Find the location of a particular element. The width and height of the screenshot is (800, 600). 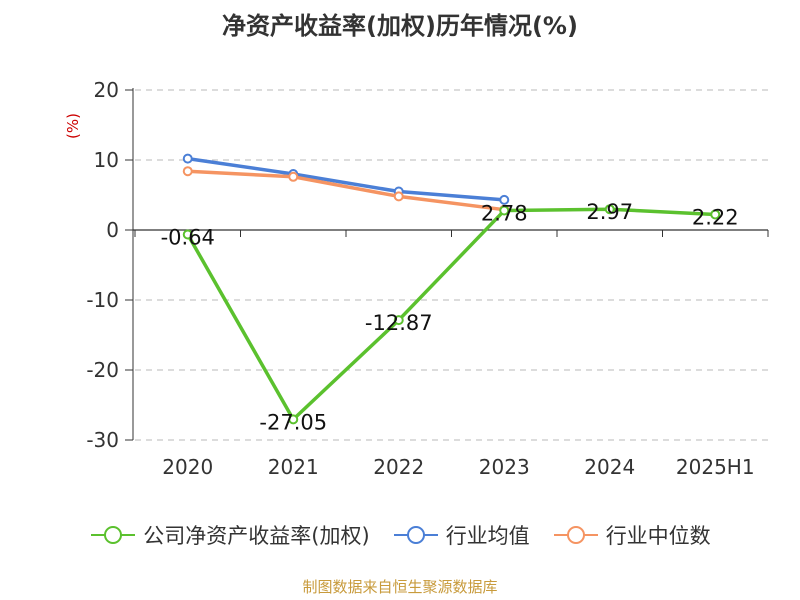

legend: 公司净资产收益率(加权) 行业均值 行业中位数 is located at coordinates (400, 535).